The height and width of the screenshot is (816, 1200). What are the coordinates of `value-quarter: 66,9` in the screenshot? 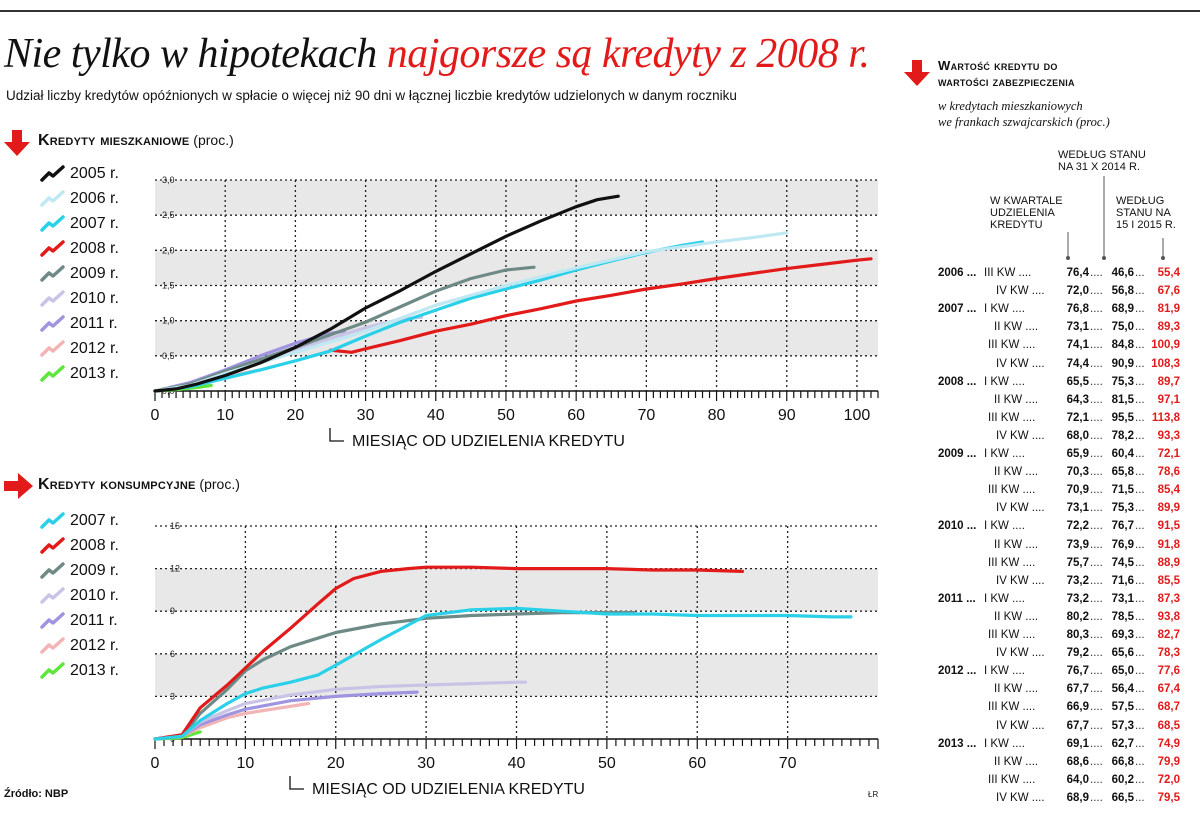 It's located at (1077, 707).